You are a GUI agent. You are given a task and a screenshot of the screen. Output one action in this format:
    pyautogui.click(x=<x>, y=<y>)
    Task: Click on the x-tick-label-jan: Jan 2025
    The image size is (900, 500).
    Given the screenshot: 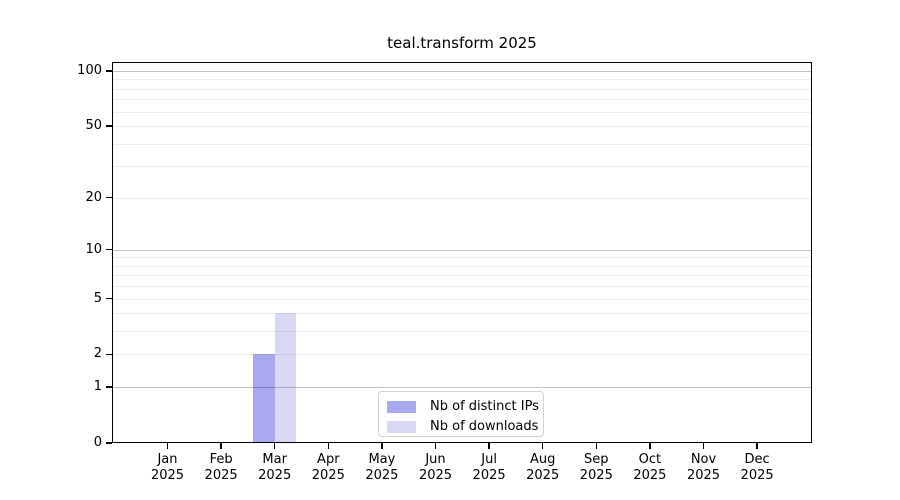 What is the action you would take?
    pyautogui.click(x=168, y=468)
    